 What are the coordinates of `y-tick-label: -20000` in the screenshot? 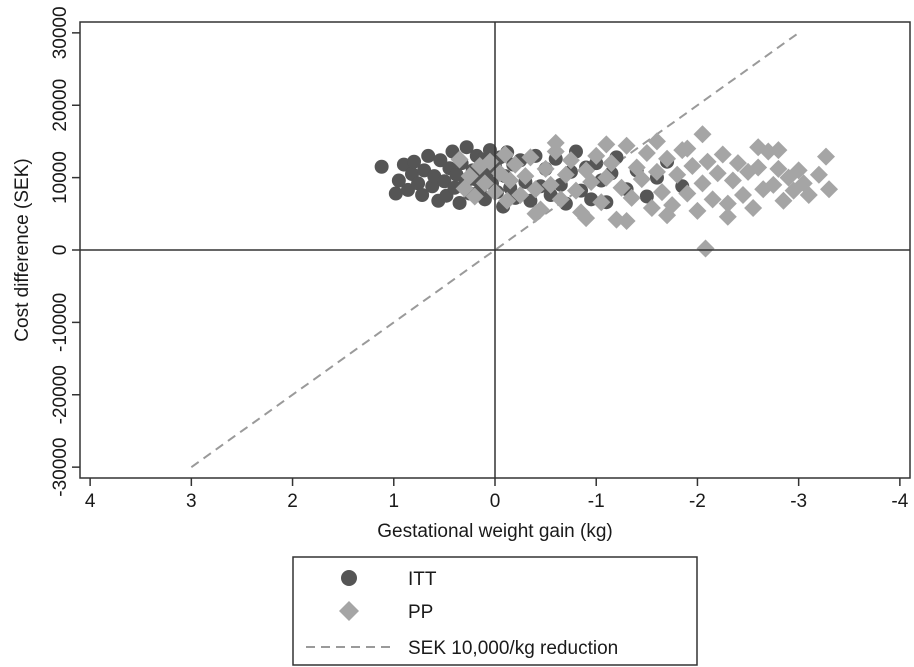 It's located at (60, 394).